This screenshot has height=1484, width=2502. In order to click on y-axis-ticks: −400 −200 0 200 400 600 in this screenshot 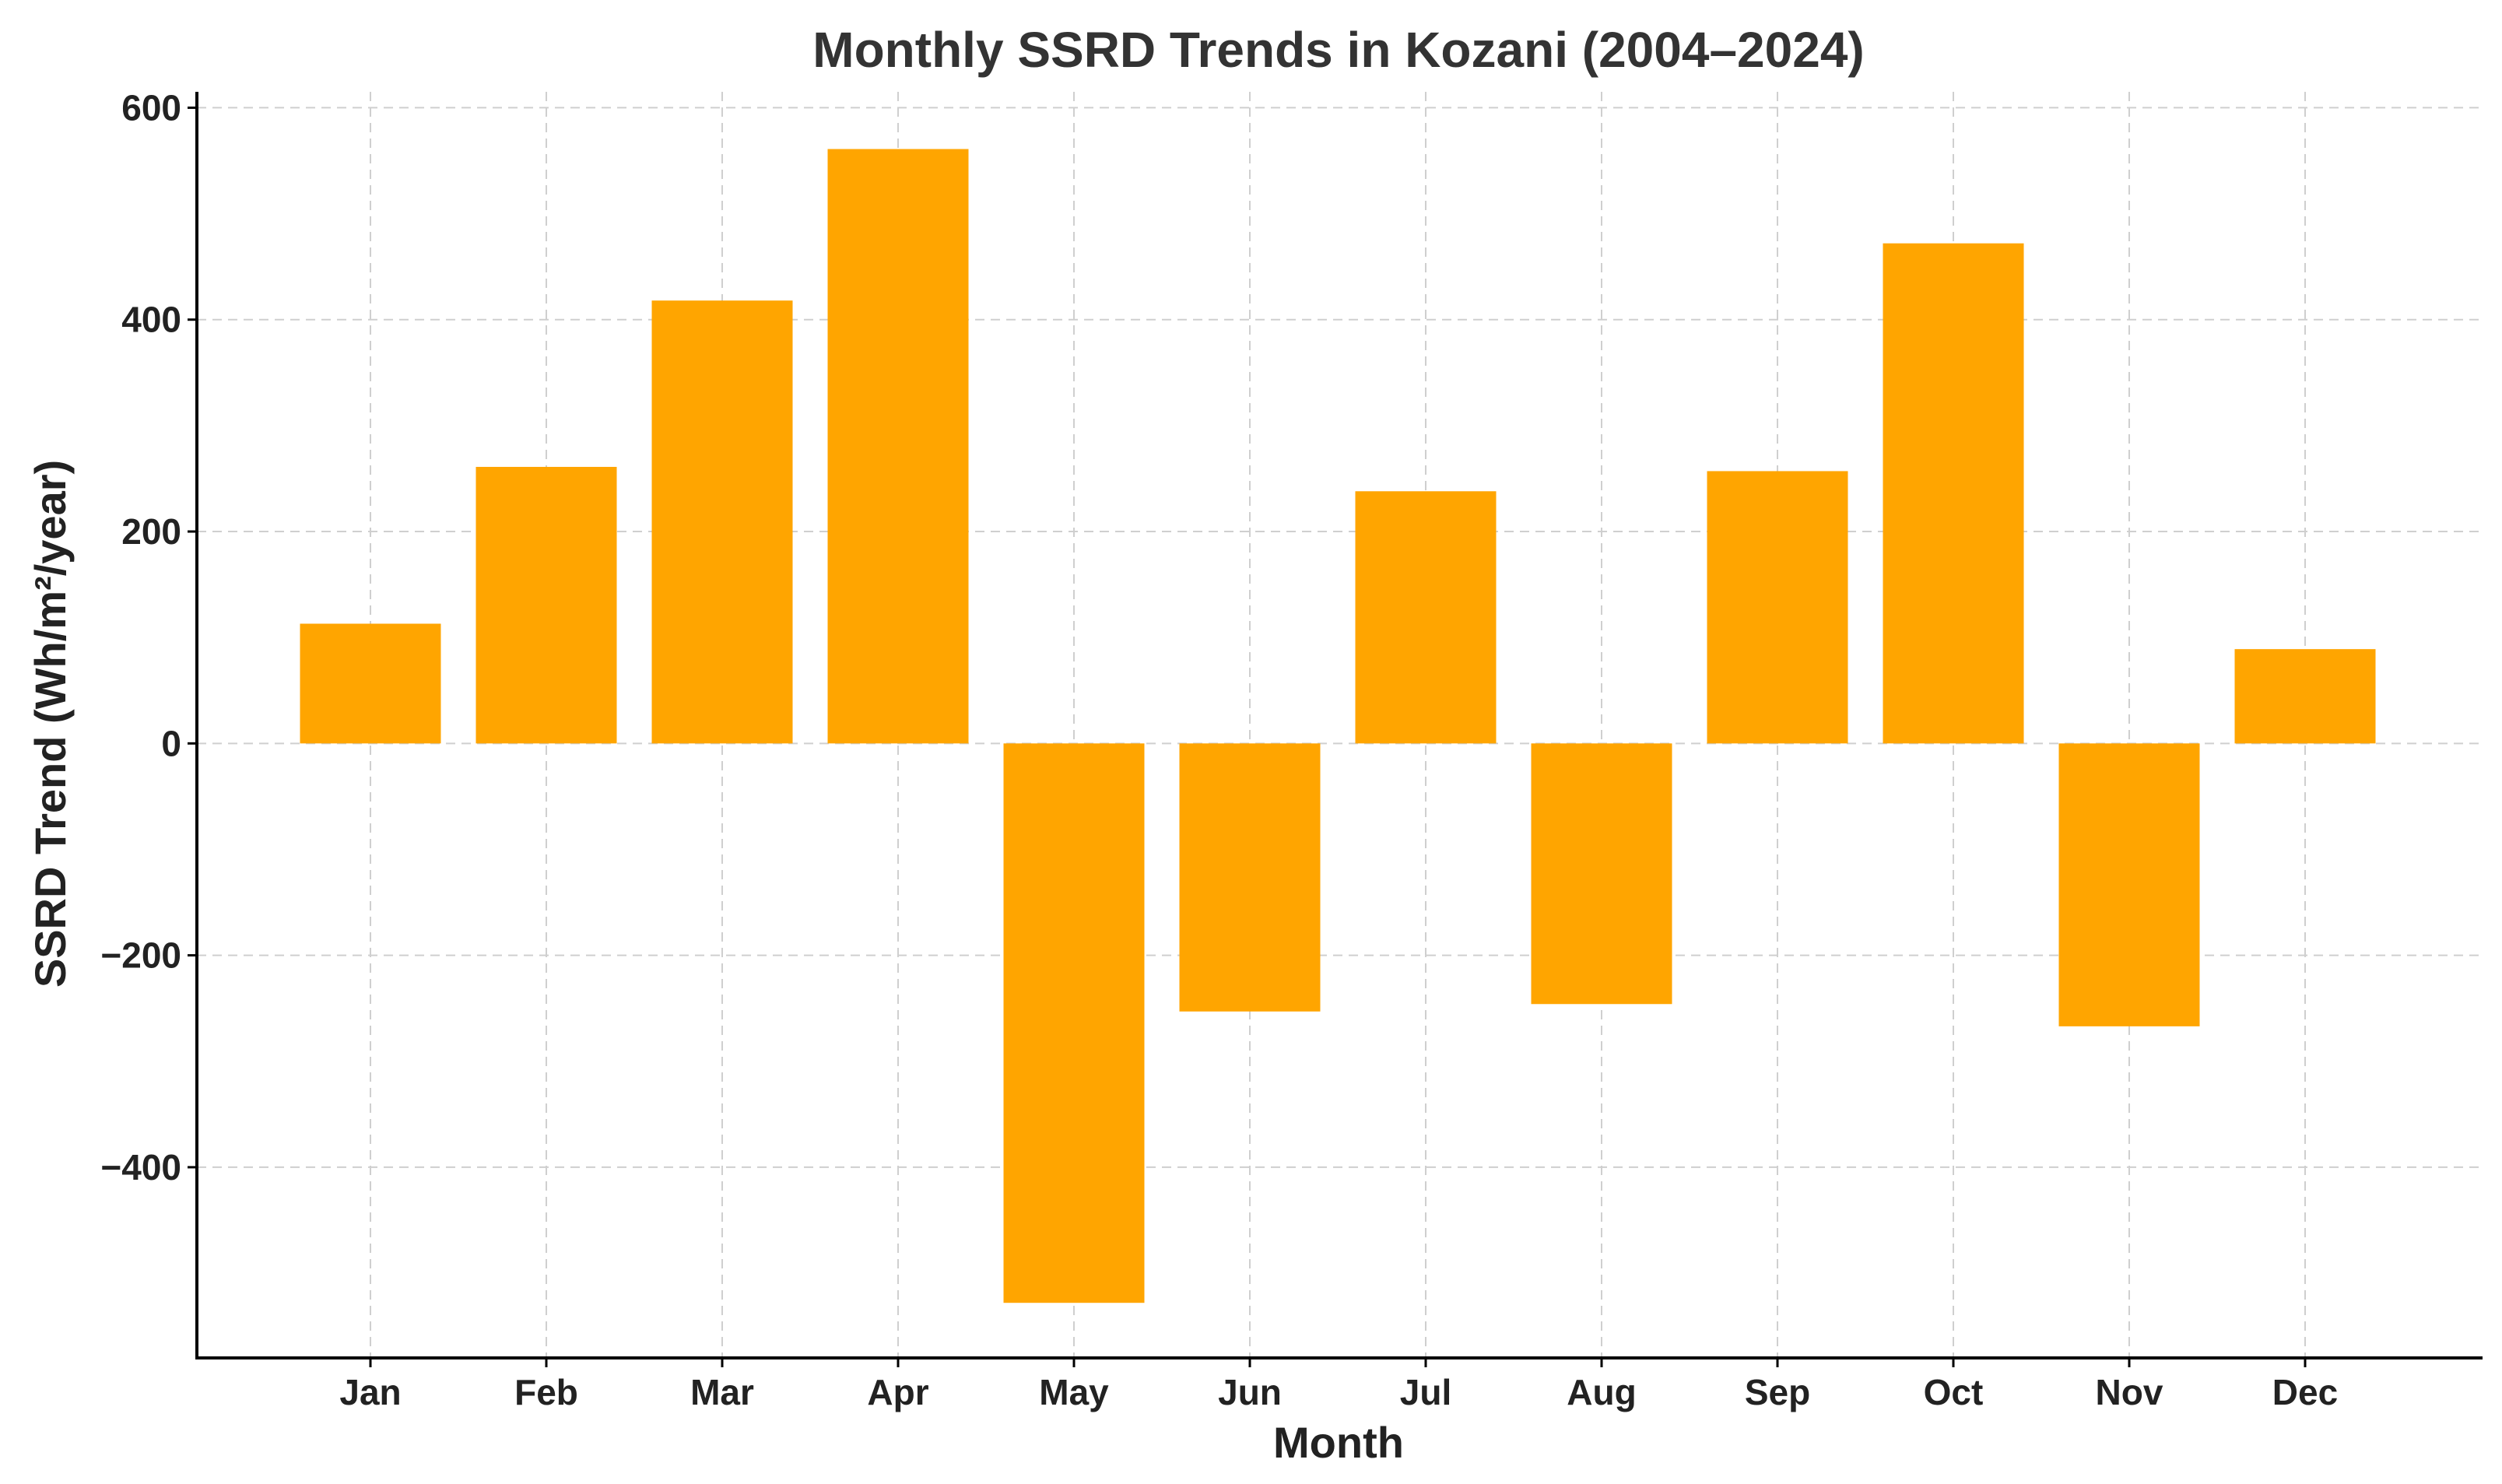, I will do `click(148, 637)`.